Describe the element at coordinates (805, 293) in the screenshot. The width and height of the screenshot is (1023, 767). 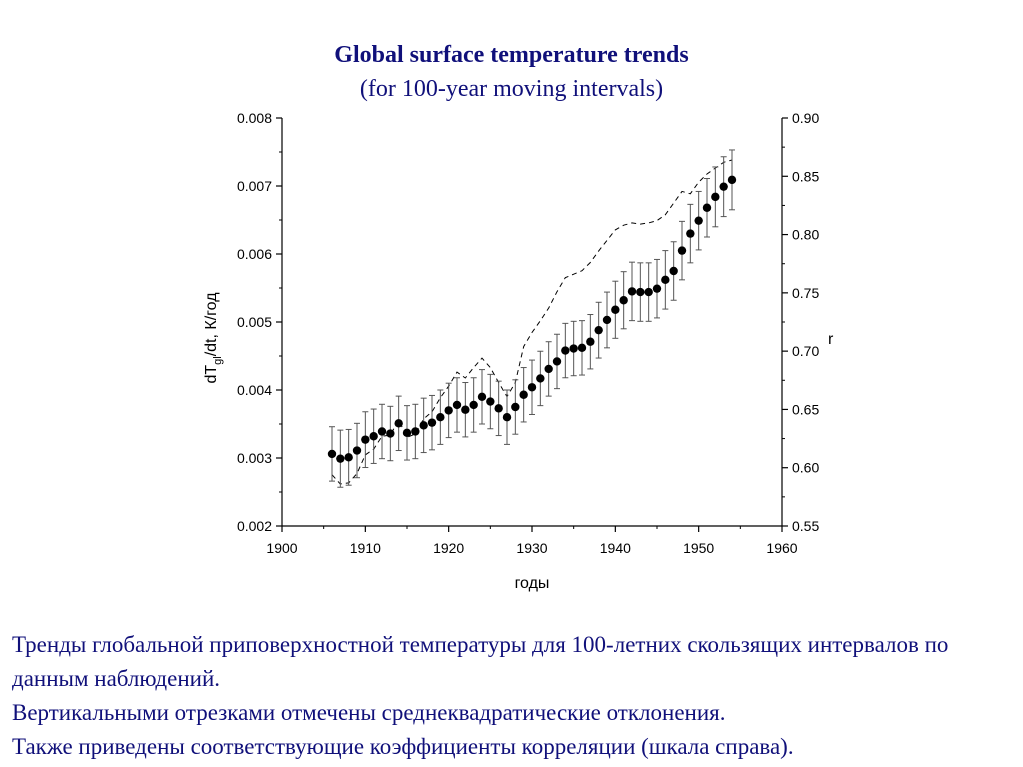
I see `y-right-tick-label: 0.75` at that location.